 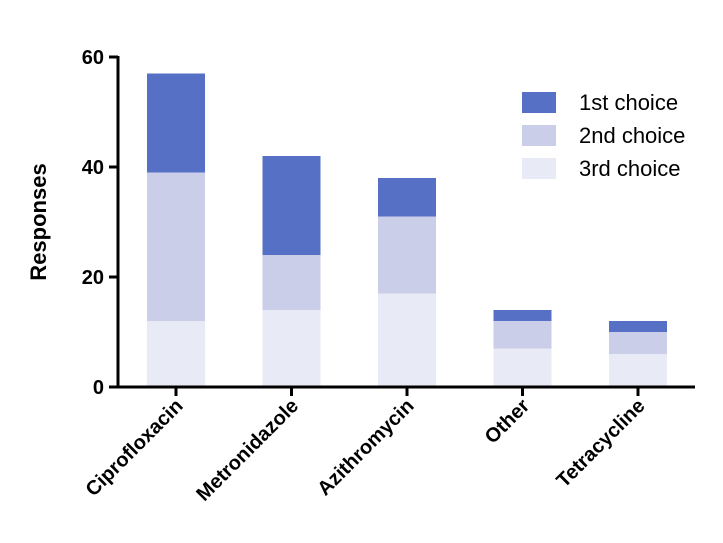 What do you see at coordinates (98, 388) in the screenshot?
I see `y-tick-label: 0` at bounding box center [98, 388].